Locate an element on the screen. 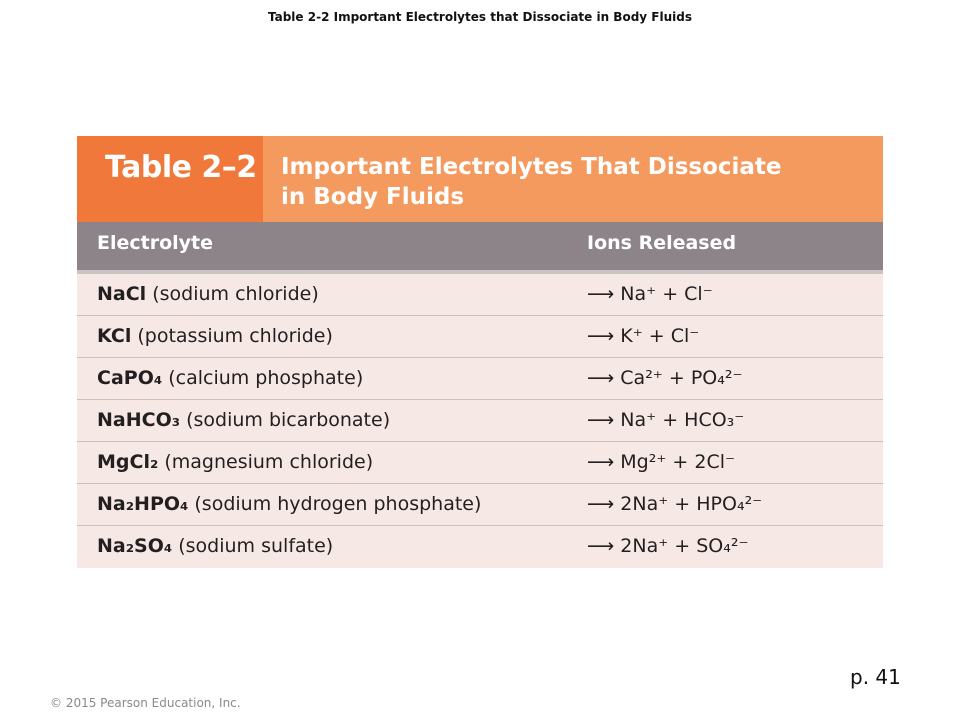  table-row: CaPO₄ (calcium phosphate) ⟶ Ca²⁺ + PO₄²⁻ is located at coordinates (480, 379).